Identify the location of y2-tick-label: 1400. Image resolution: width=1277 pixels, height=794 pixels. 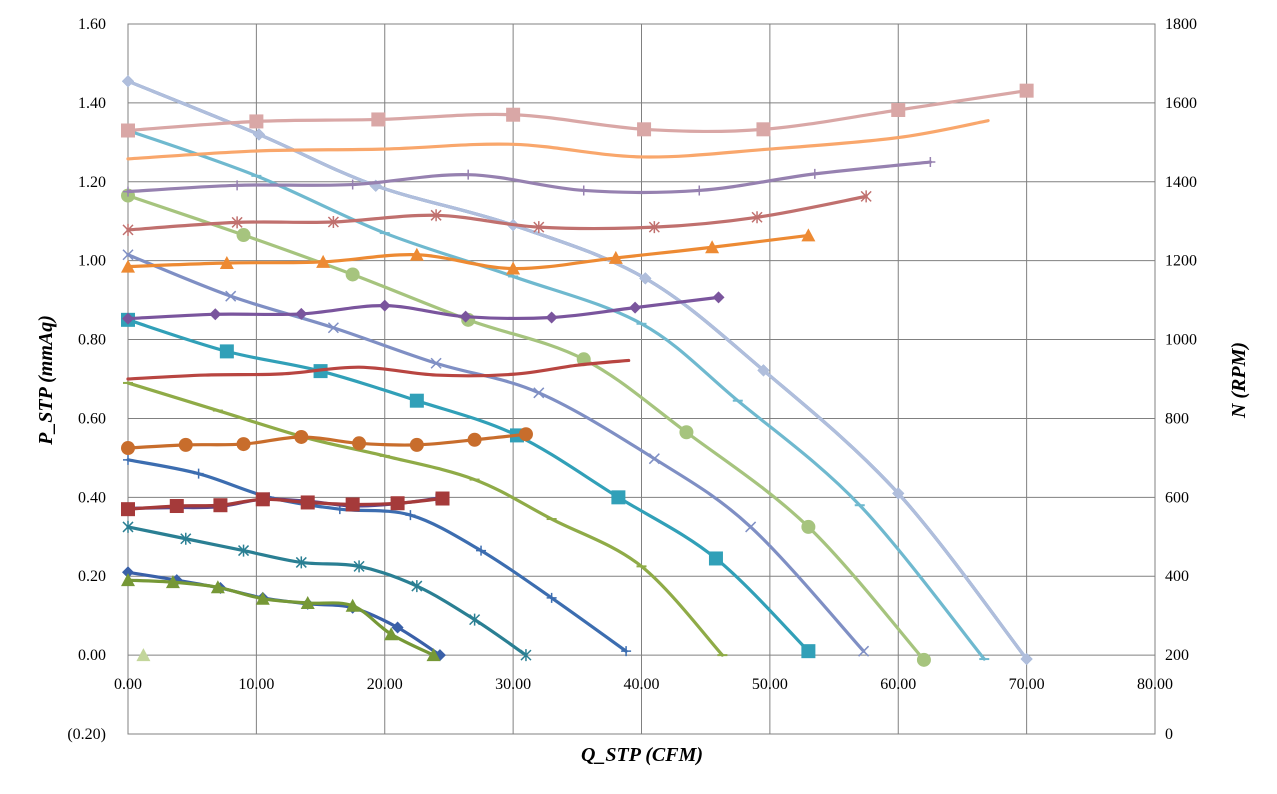
(1181, 182).